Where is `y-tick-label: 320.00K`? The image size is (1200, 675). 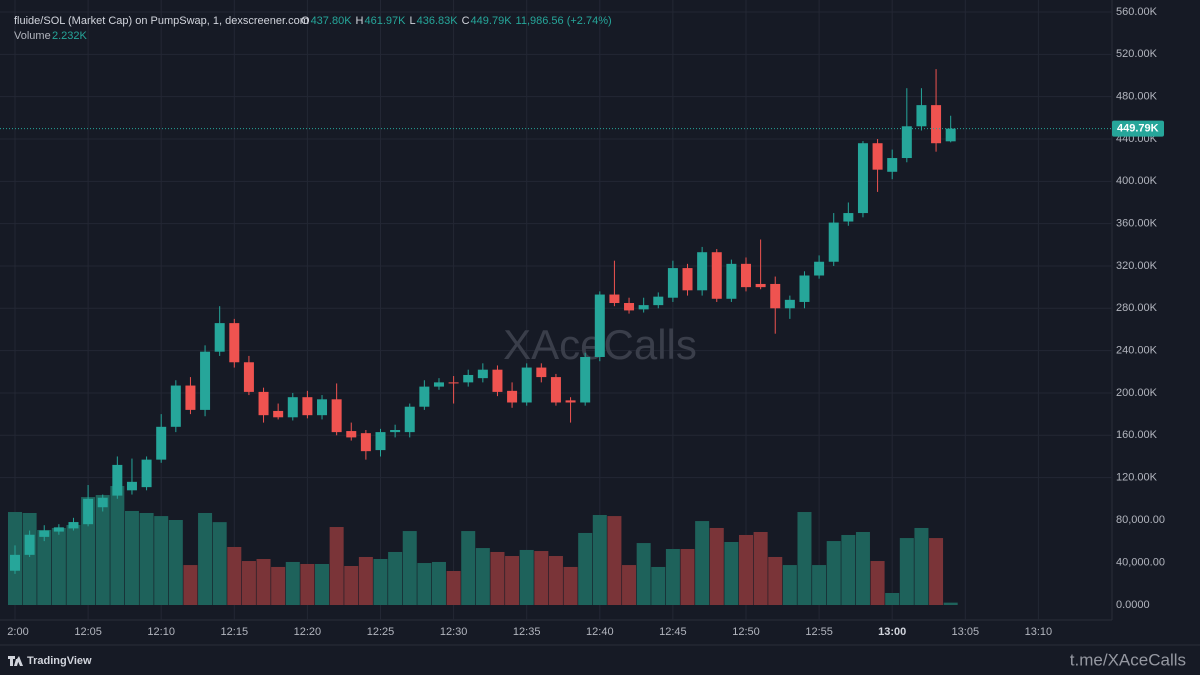
y-tick-label: 320.00K is located at coordinates (1137, 266).